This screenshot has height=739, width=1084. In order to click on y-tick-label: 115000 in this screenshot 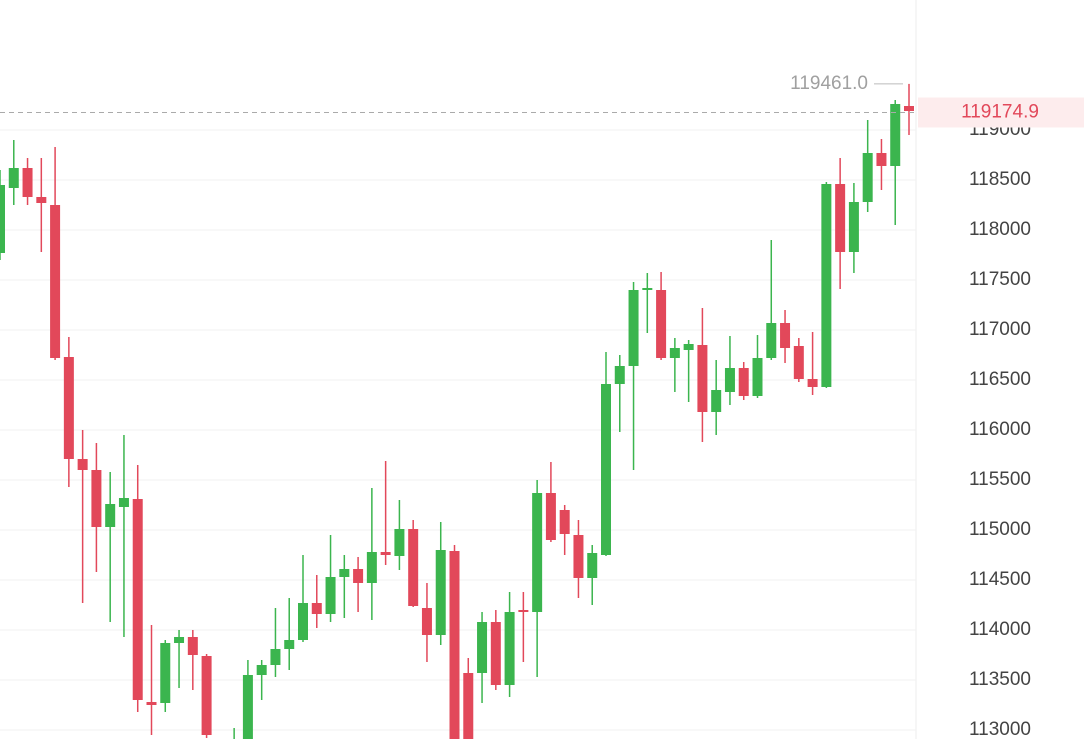, I will do `click(1000, 529)`.